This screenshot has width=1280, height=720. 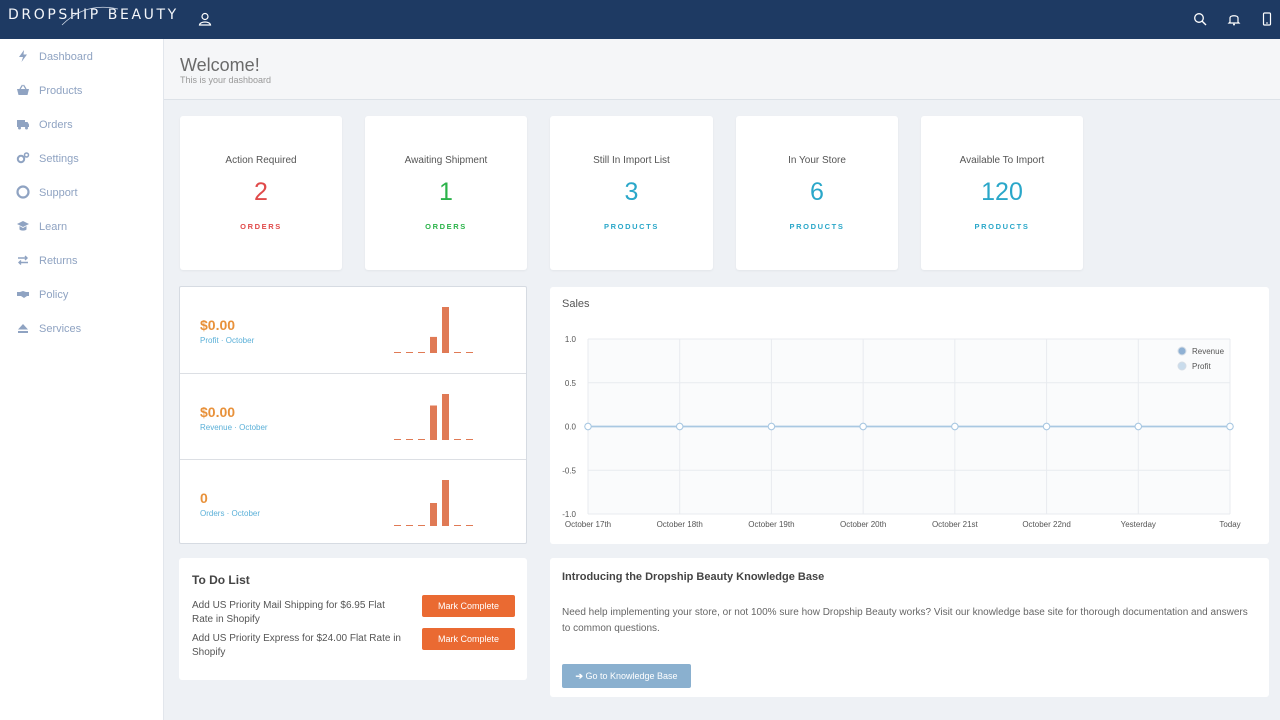 I want to click on stat-card-import-list: Still In Import List 3 PRODUCTS, so click(x=631, y=193).